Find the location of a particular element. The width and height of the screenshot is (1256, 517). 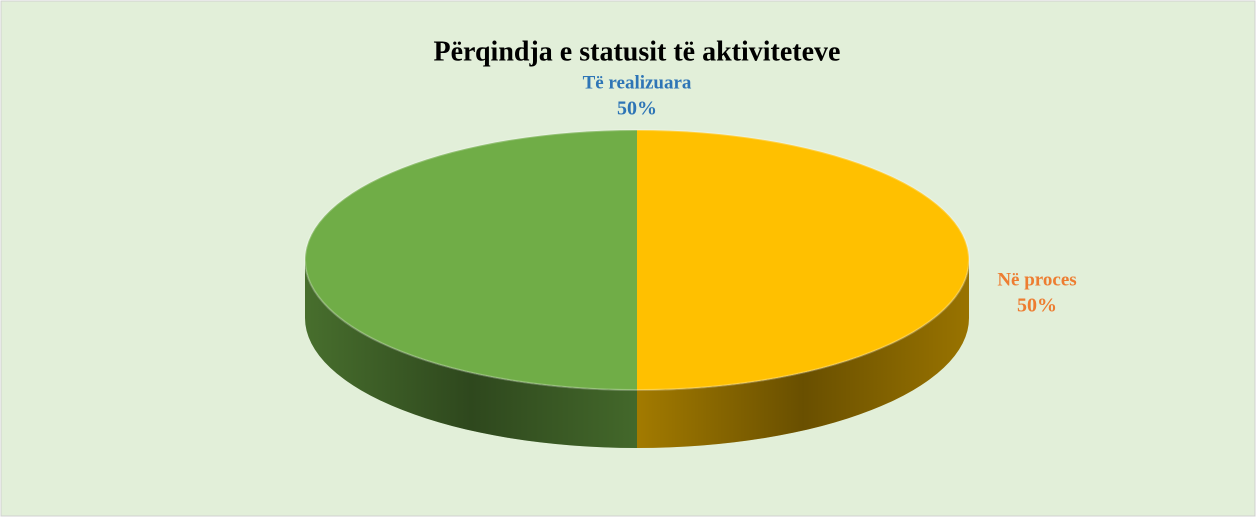

data-label-name: Në proces is located at coordinates (1036, 279).